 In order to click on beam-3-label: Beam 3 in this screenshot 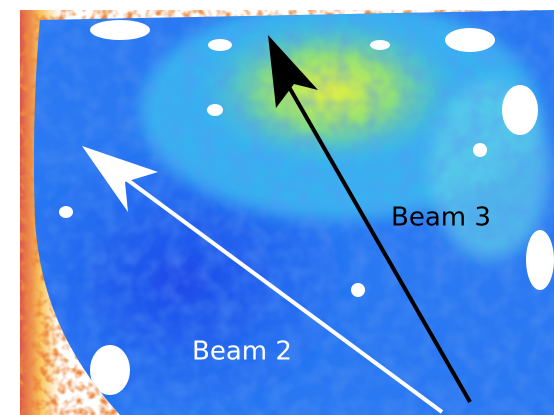, I will do `click(441, 218)`.